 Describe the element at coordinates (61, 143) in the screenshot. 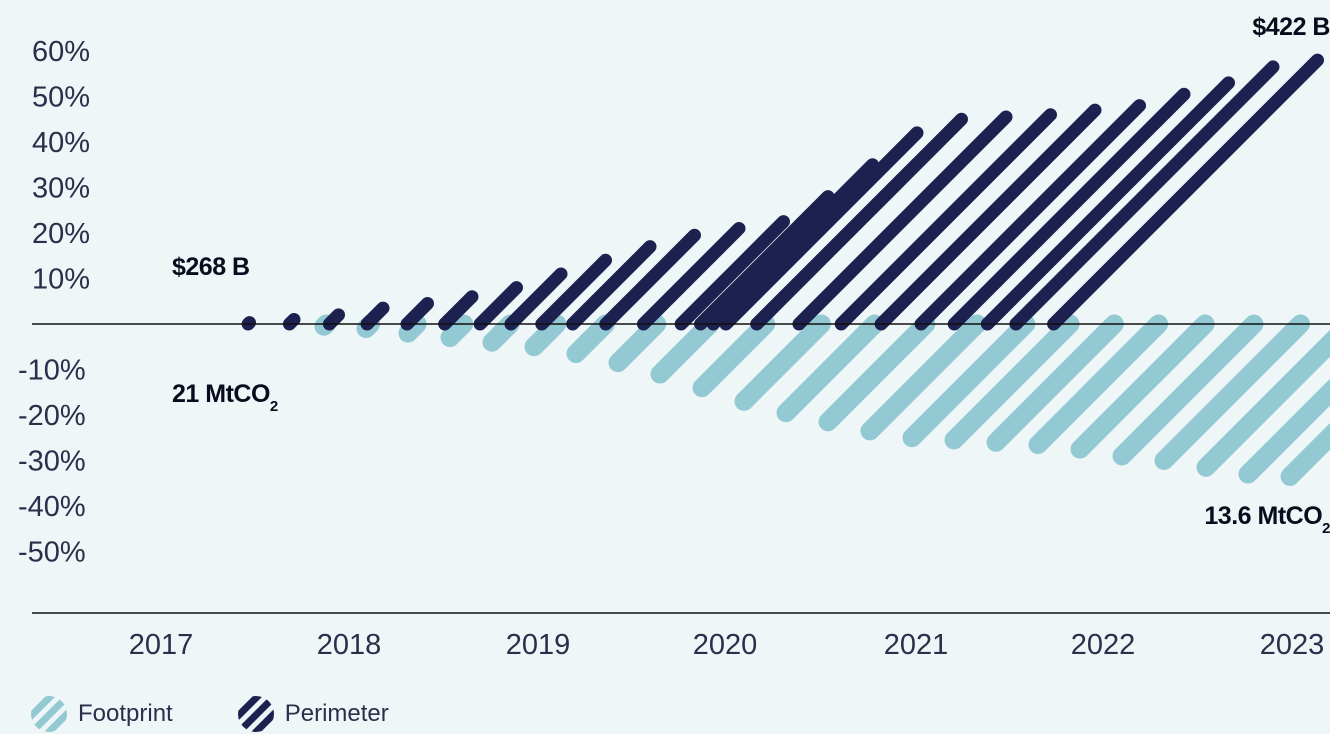

I see `y-tick-label: 40%` at that location.